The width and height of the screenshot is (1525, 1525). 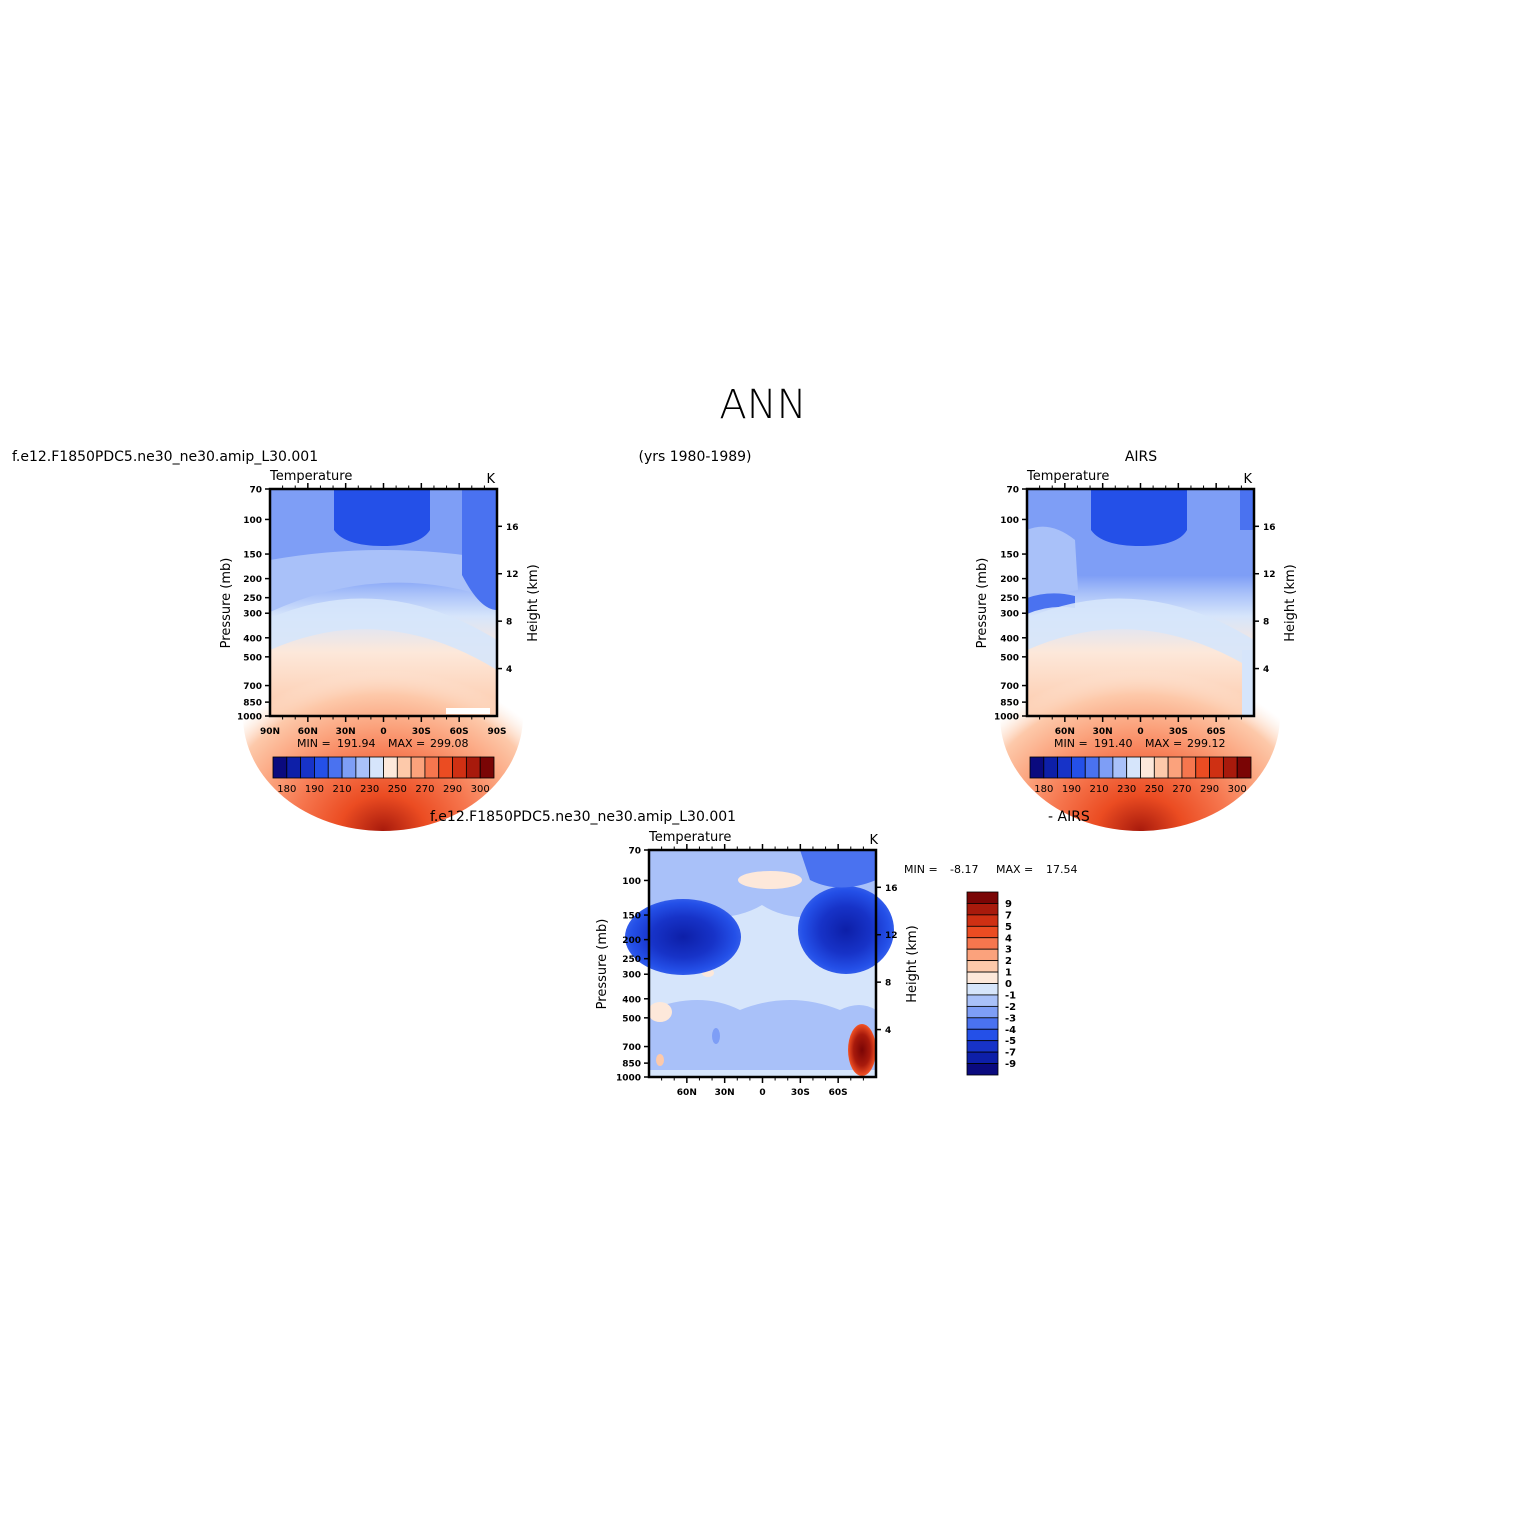 What do you see at coordinates (762, 405) in the screenshot?
I see `main-title: ANN` at bounding box center [762, 405].